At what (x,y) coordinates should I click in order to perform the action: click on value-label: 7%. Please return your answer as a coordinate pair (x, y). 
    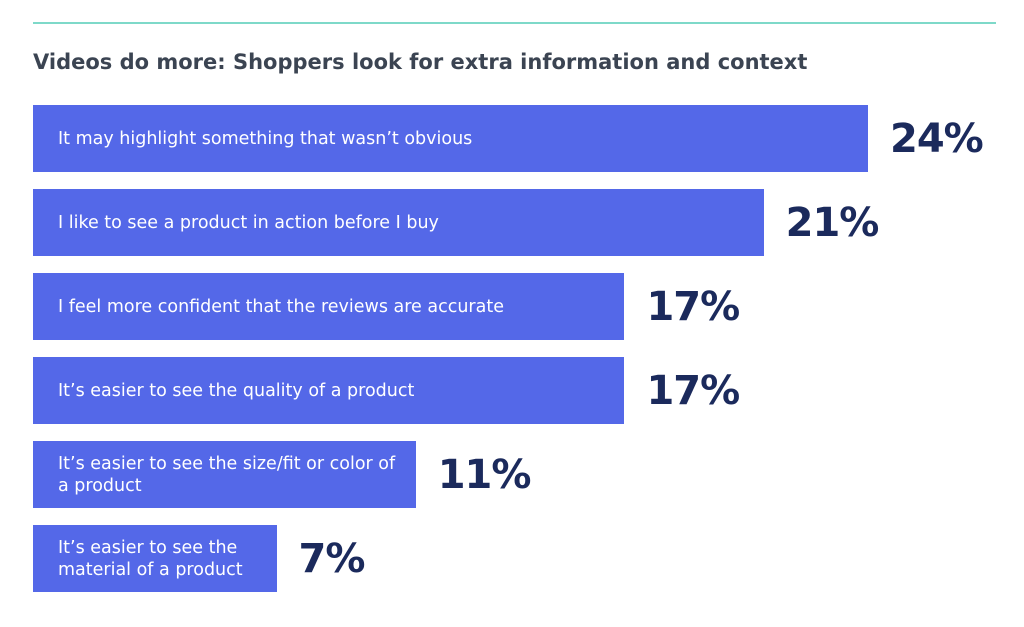
    Looking at the image, I should click on (332, 558).